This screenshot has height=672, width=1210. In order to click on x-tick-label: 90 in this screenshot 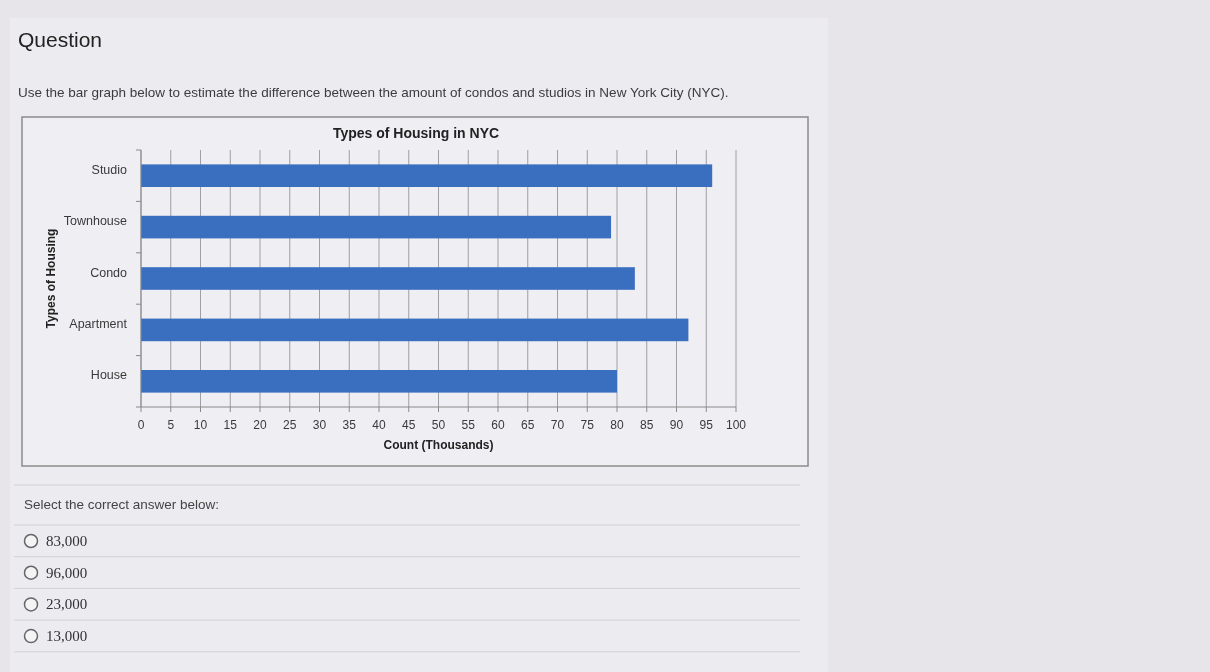, I will do `click(676, 425)`.